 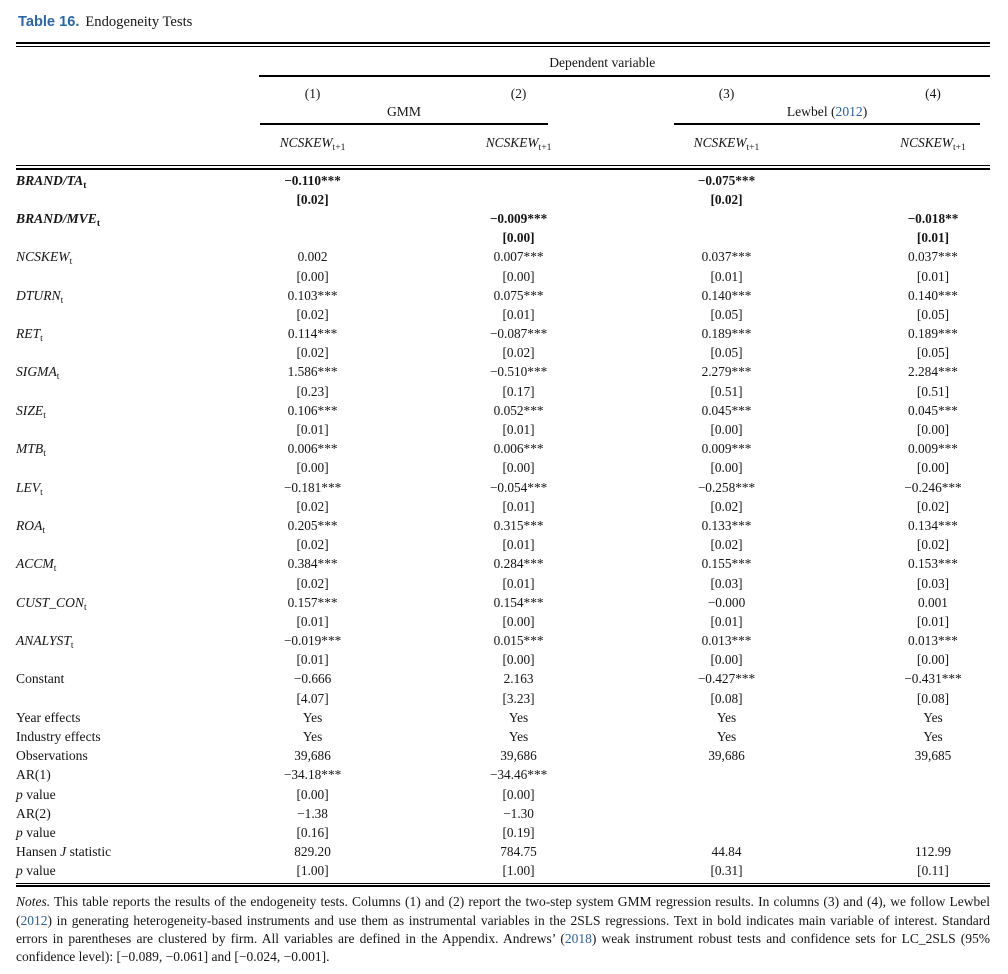 I want to click on table-row: MTBt 0.006*** 0.006*** 0.009*** 0.009***, so click(x=503, y=449).